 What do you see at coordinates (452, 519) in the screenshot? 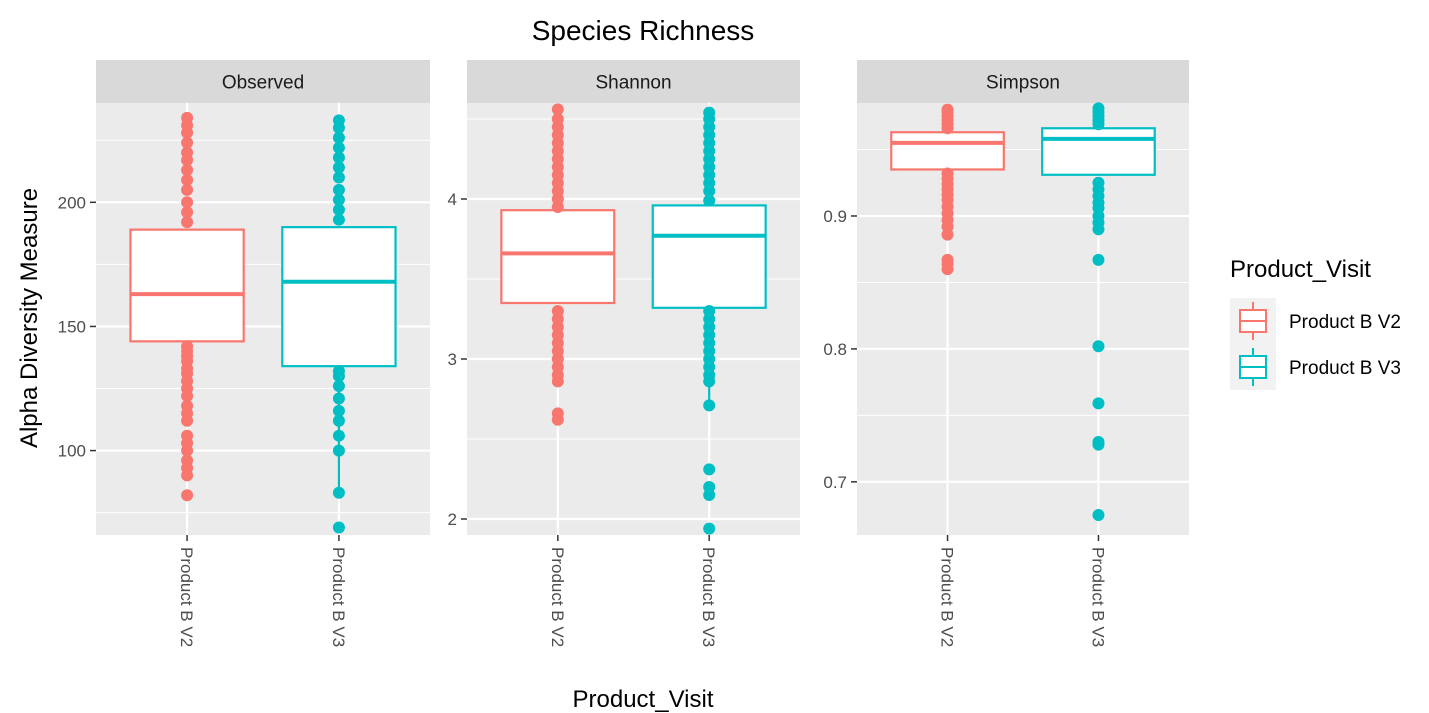
I see `y-tick-label: 2` at bounding box center [452, 519].